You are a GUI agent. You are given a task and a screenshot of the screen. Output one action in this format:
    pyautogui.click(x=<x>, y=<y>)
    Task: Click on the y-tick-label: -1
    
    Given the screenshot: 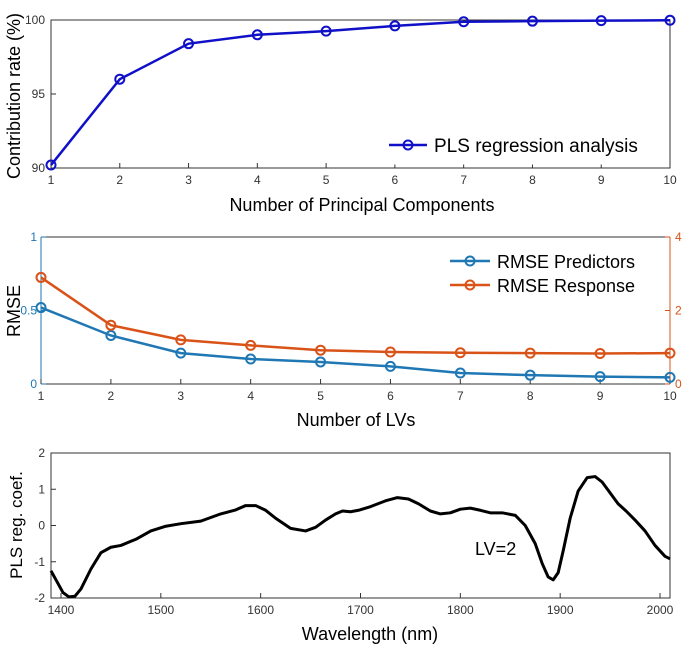 What is the action you would take?
    pyautogui.click(x=39, y=562)
    